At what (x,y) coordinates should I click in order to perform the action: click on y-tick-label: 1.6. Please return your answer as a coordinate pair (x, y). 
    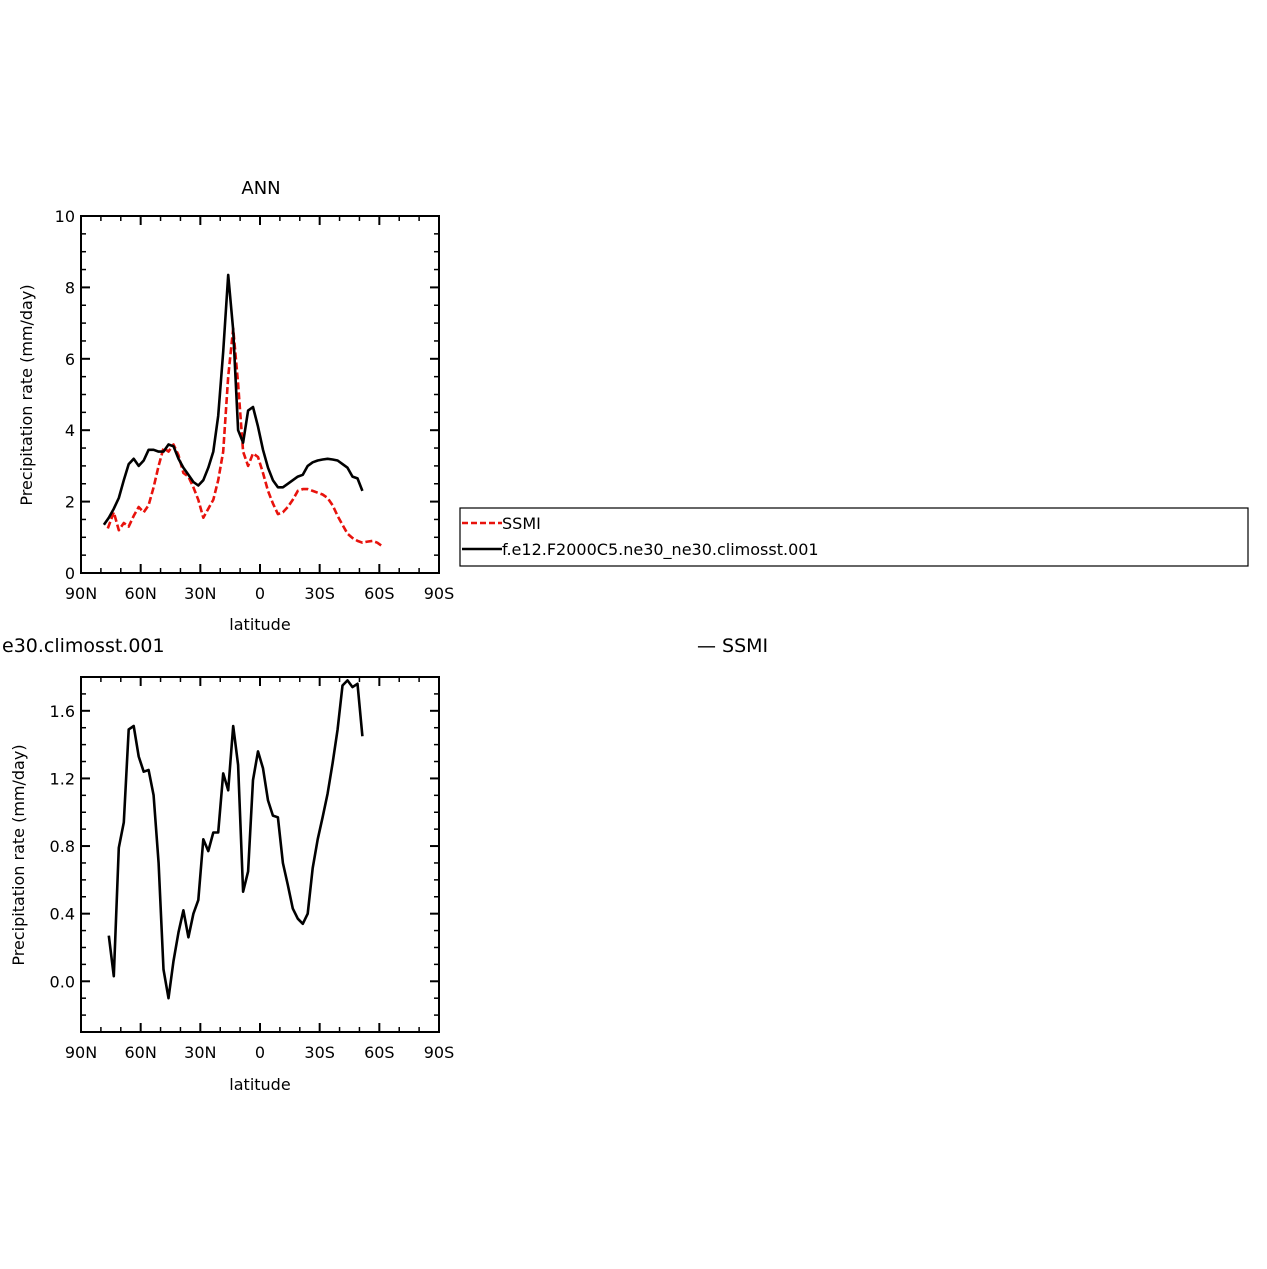
    Looking at the image, I should click on (62, 711).